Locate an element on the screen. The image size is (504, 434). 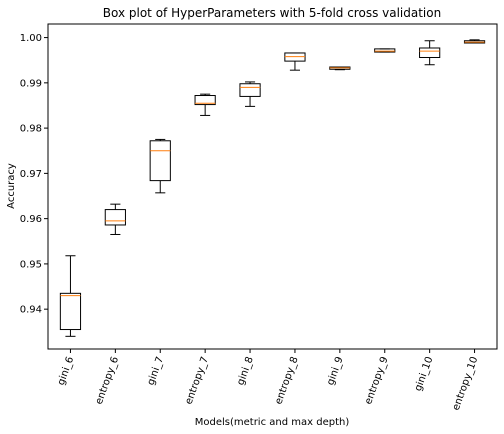
y-tick-label: 0.99 is located at coordinates (31, 83).